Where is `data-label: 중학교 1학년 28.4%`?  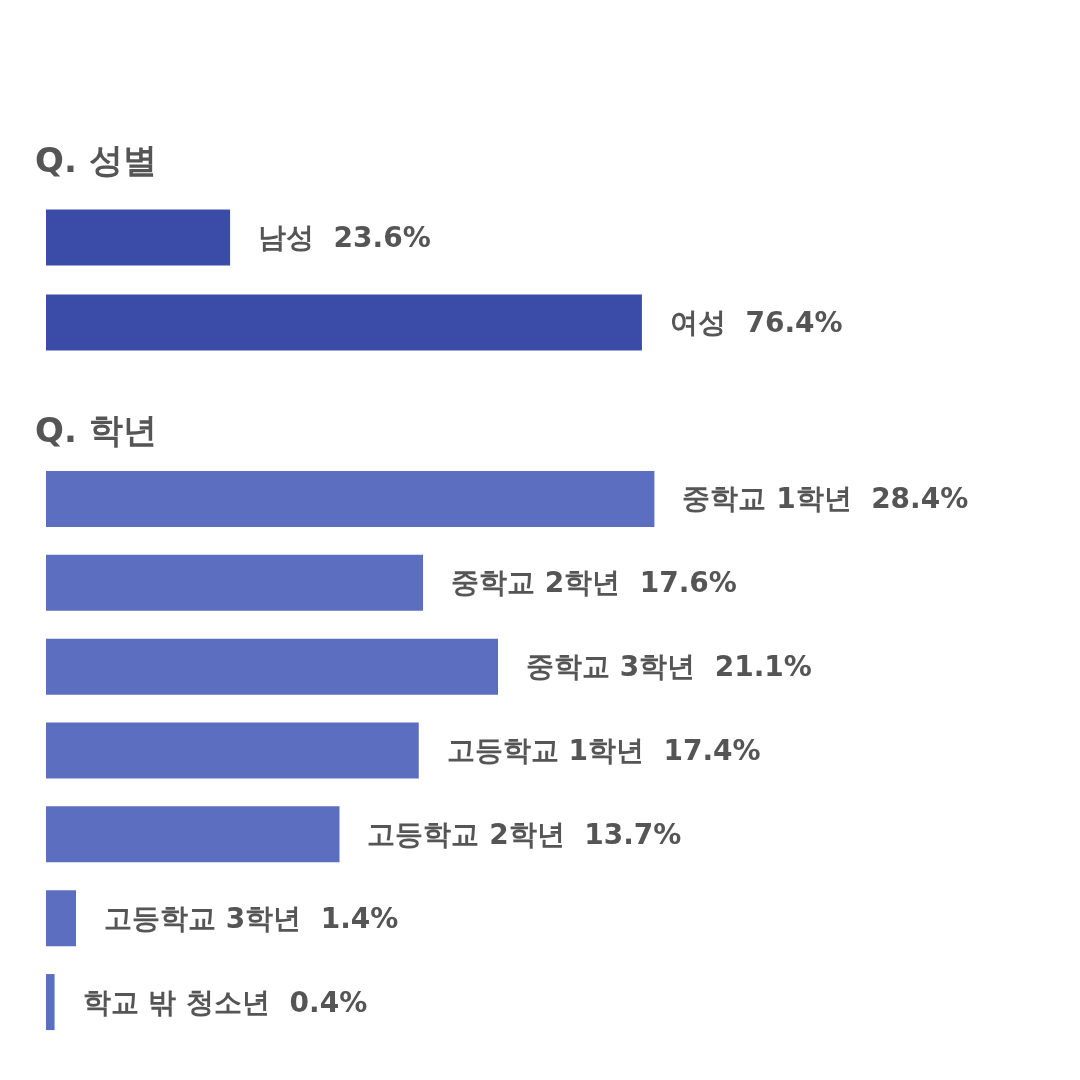
data-label: 중학교 1학년 28.4% is located at coordinates (825, 499).